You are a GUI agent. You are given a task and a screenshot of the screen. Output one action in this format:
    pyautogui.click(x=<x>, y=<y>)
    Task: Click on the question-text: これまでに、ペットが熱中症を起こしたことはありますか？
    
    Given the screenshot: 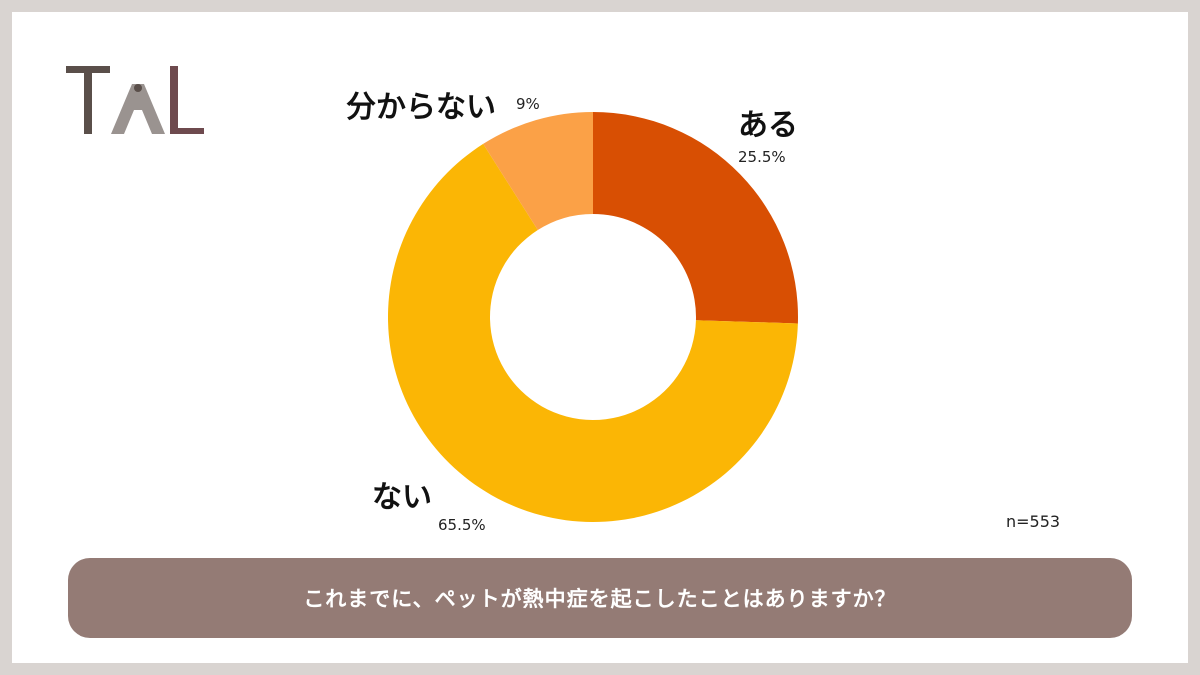 What is the action you would take?
    pyautogui.click(x=600, y=599)
    